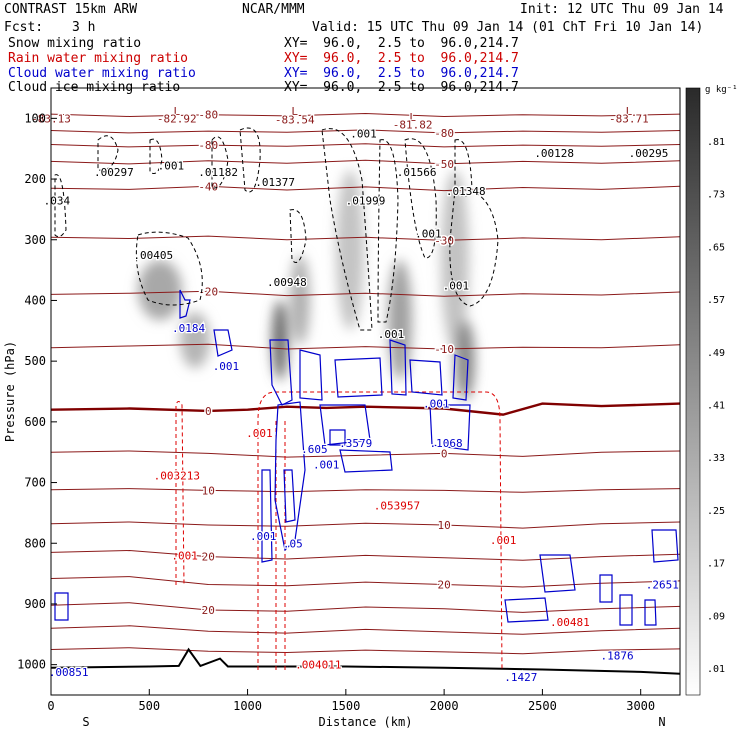  Describe the element at coordinates (401, 58) in the screenshot. I see `legend-rain-xy: XY= 96.0, 2.5 to 96.0,214.7` at that location.